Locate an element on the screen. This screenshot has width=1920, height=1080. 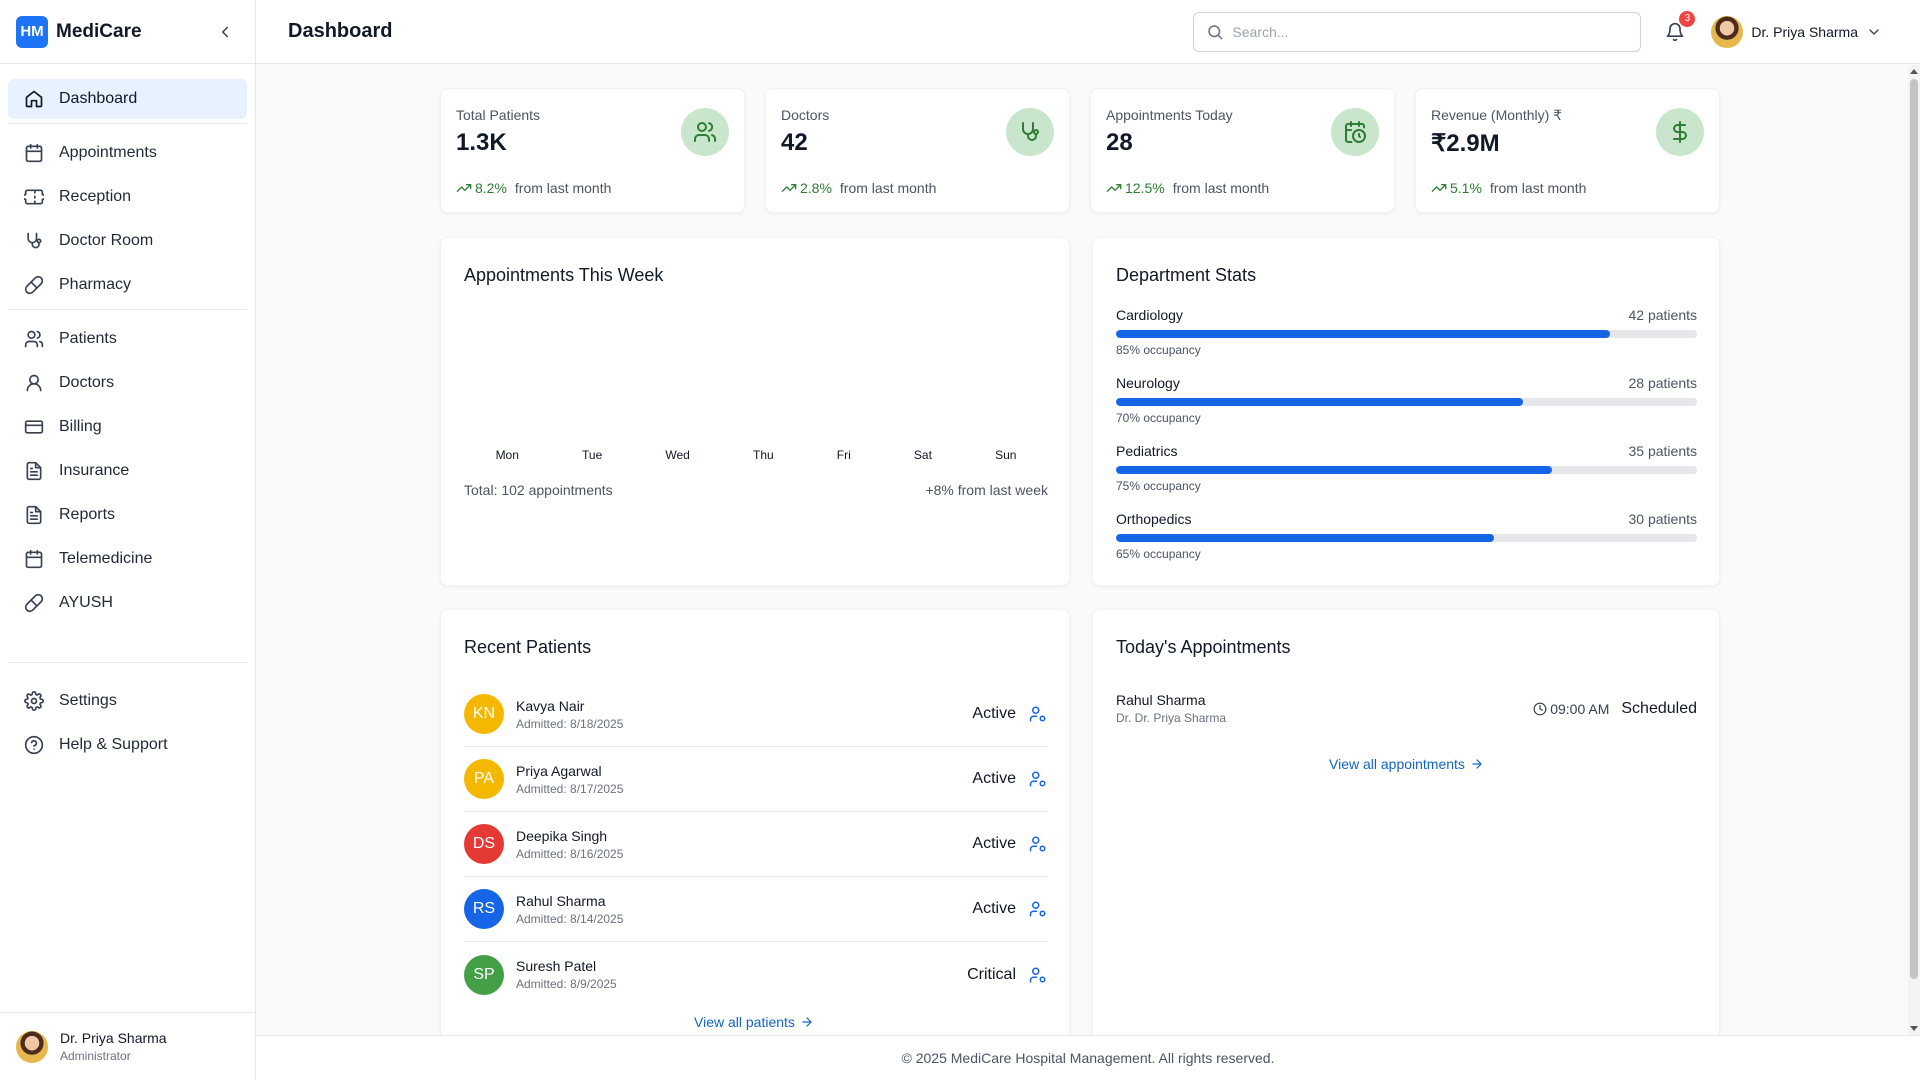
sidebar-item-pharmacy: Pharmacy is located at coordinates (127, 285).